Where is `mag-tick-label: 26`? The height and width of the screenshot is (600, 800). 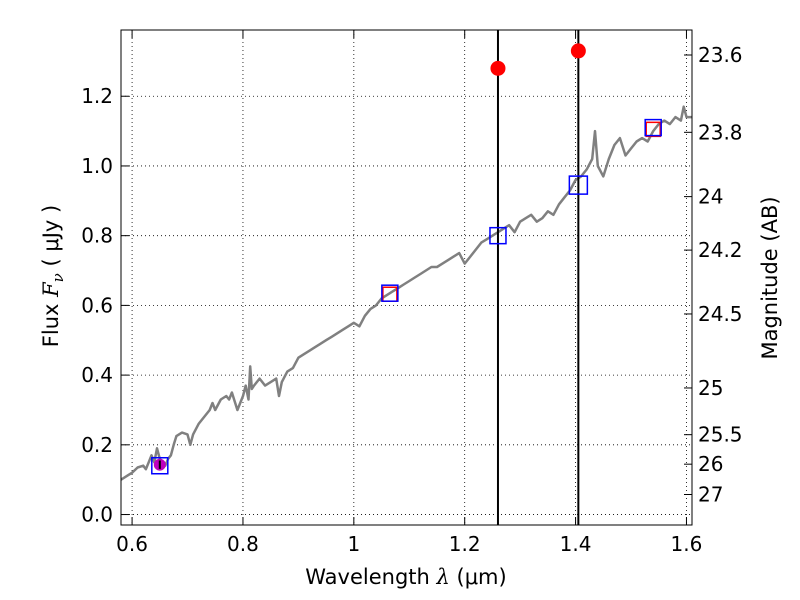
mag-tick-label: 26 is located at coordinates (710, 464).